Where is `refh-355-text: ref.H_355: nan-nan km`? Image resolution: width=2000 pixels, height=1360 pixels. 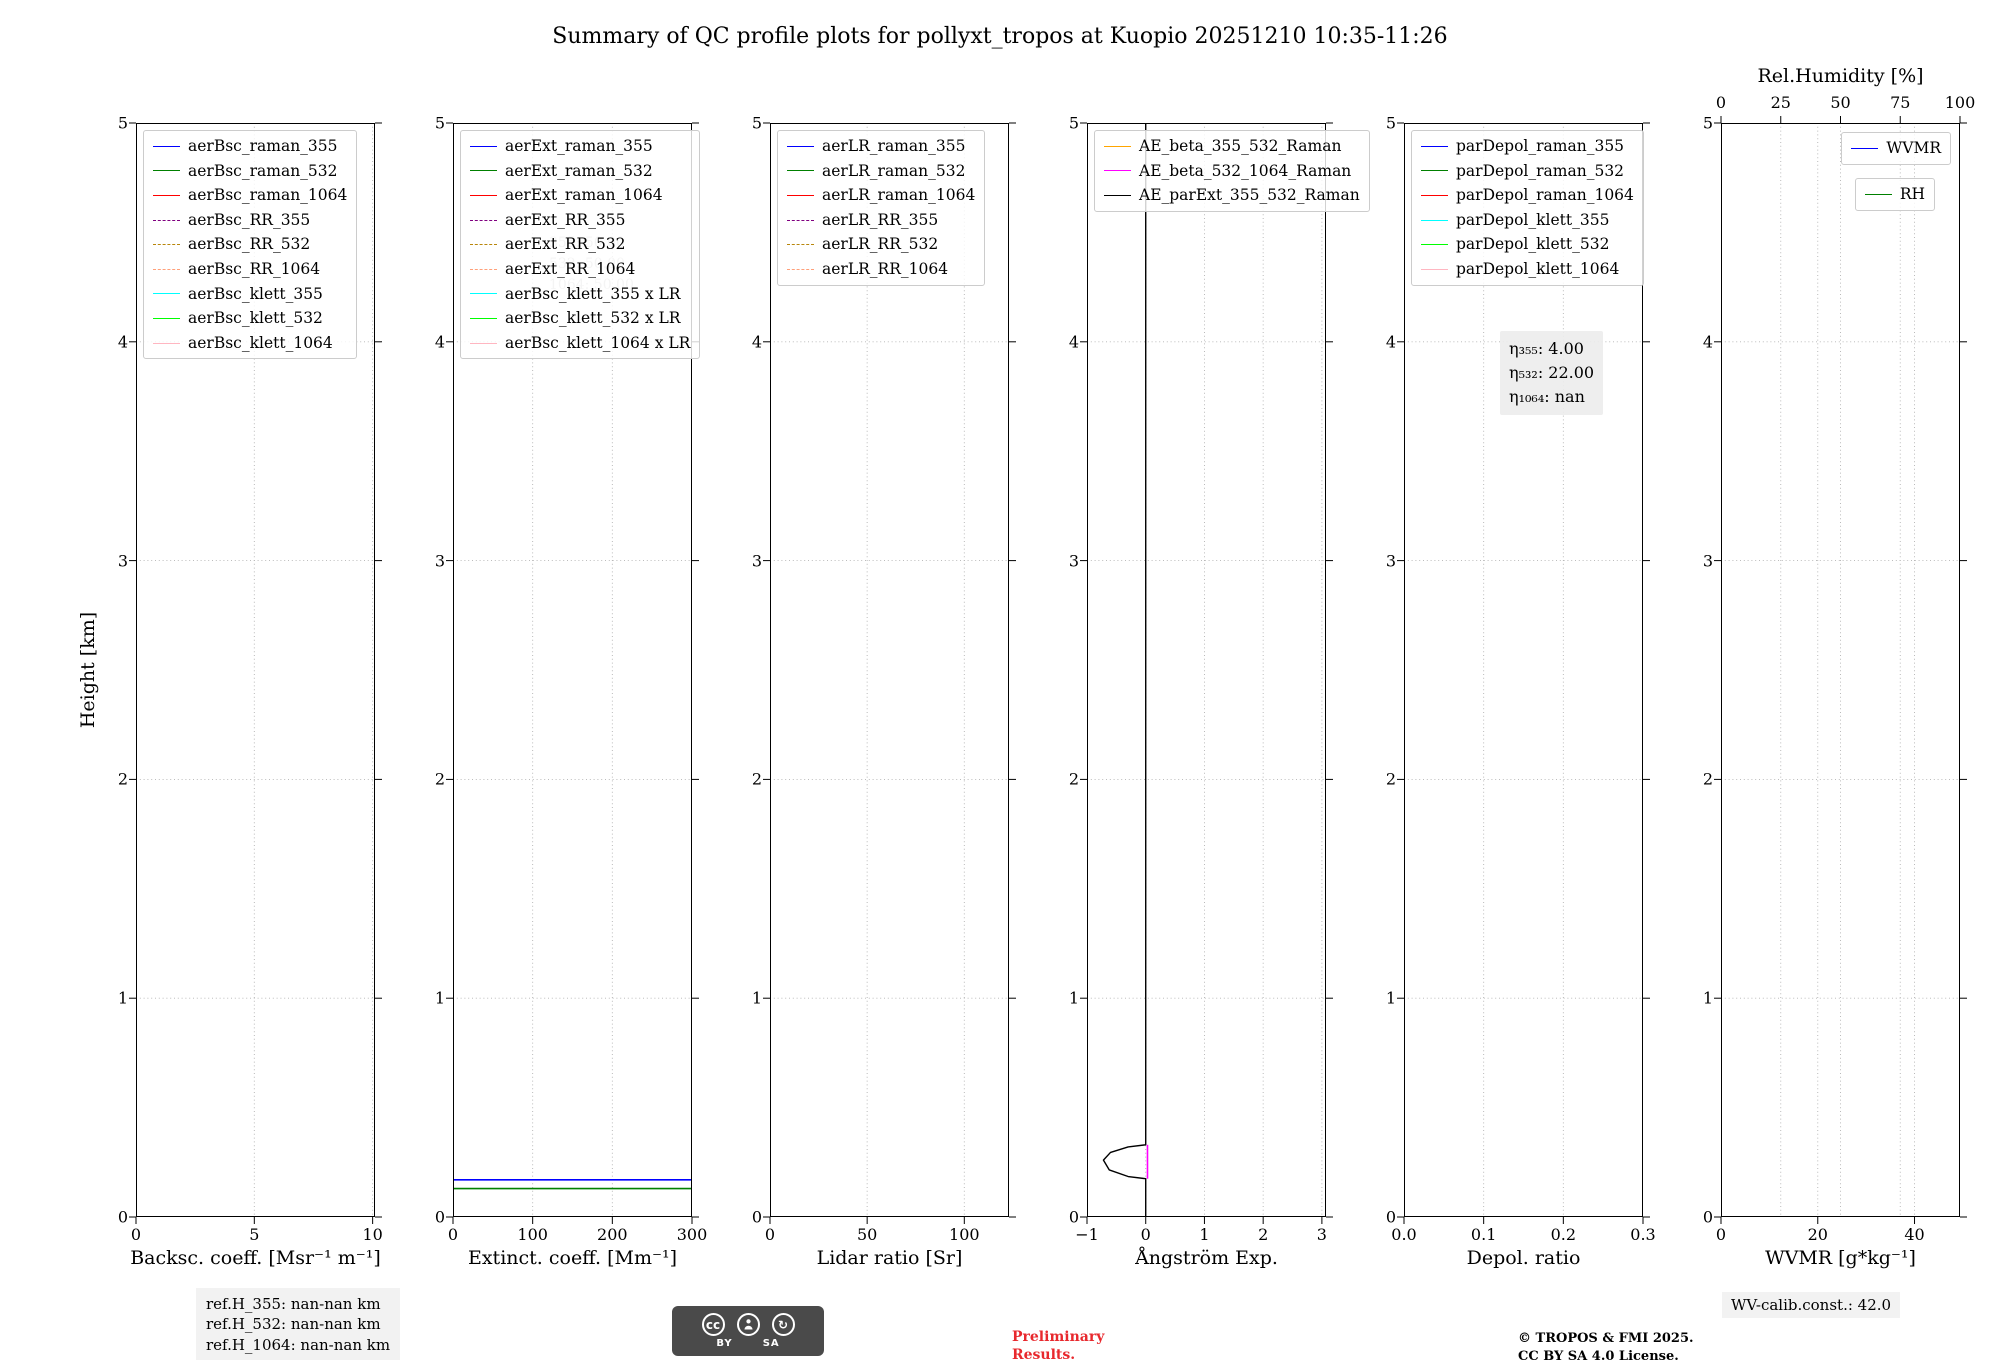 refh-355-text: ref.H_355: nan-nan km is located at coordinates (293, 1304).